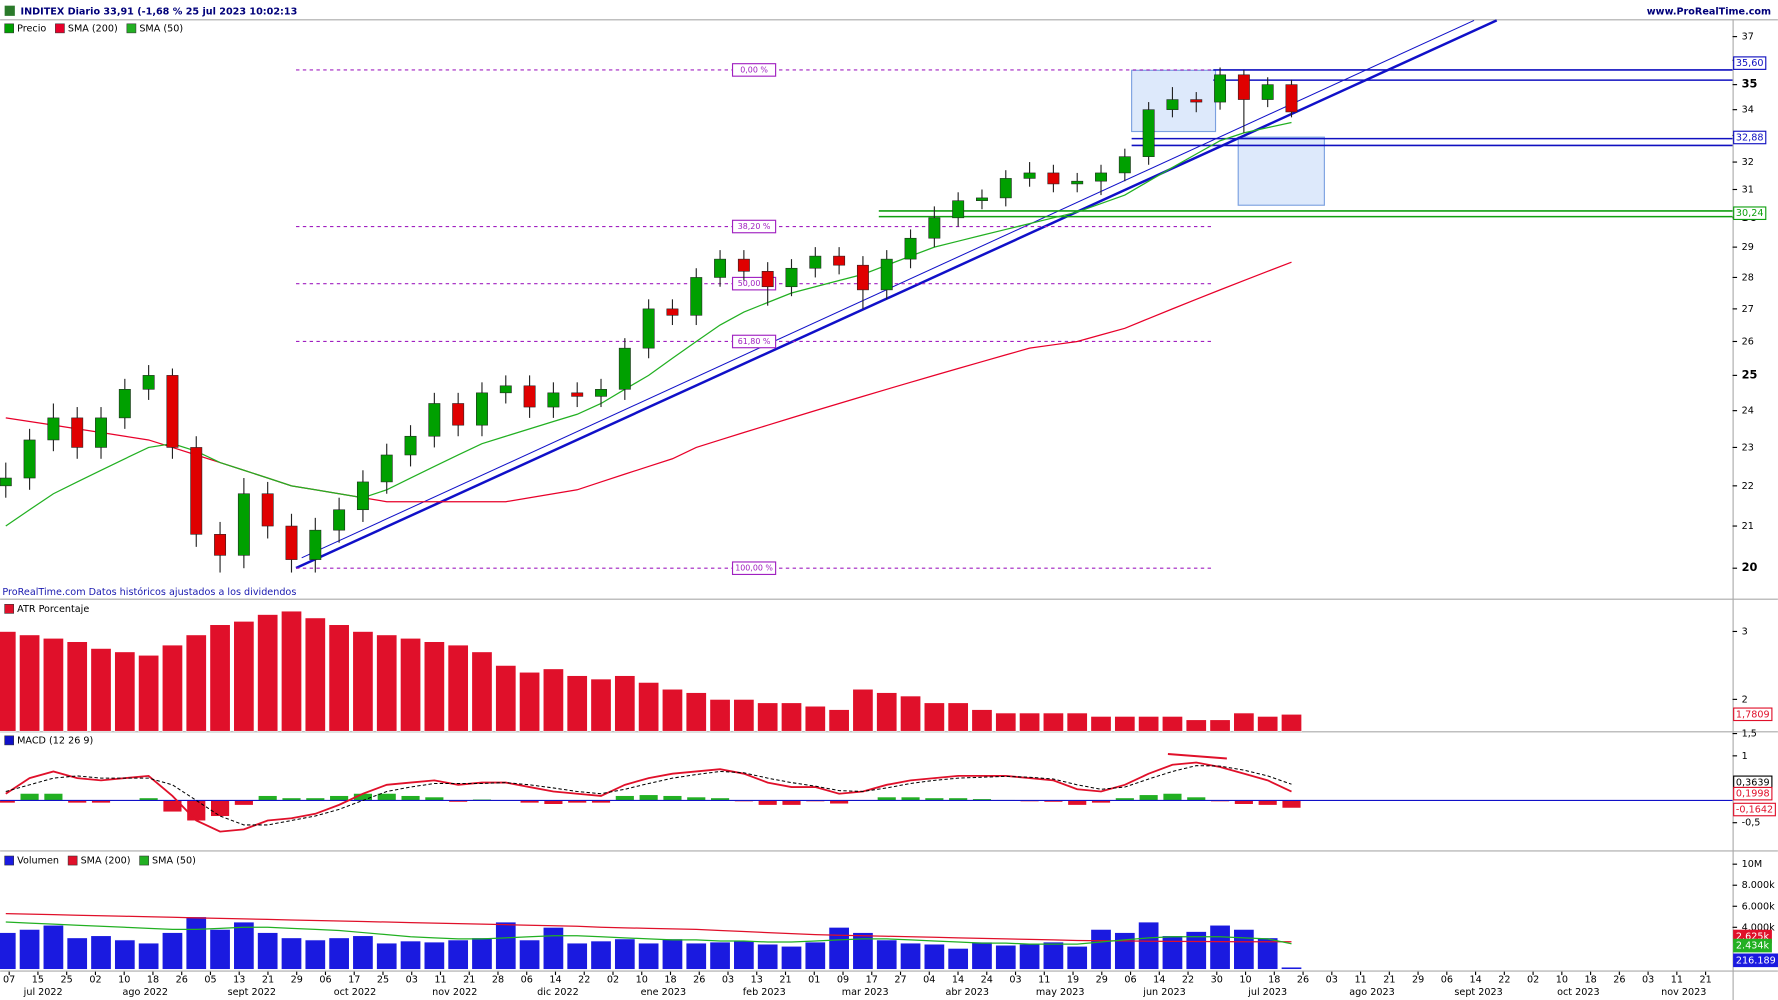  I want to click on value-label: 2.434k, so click(1753, 946).